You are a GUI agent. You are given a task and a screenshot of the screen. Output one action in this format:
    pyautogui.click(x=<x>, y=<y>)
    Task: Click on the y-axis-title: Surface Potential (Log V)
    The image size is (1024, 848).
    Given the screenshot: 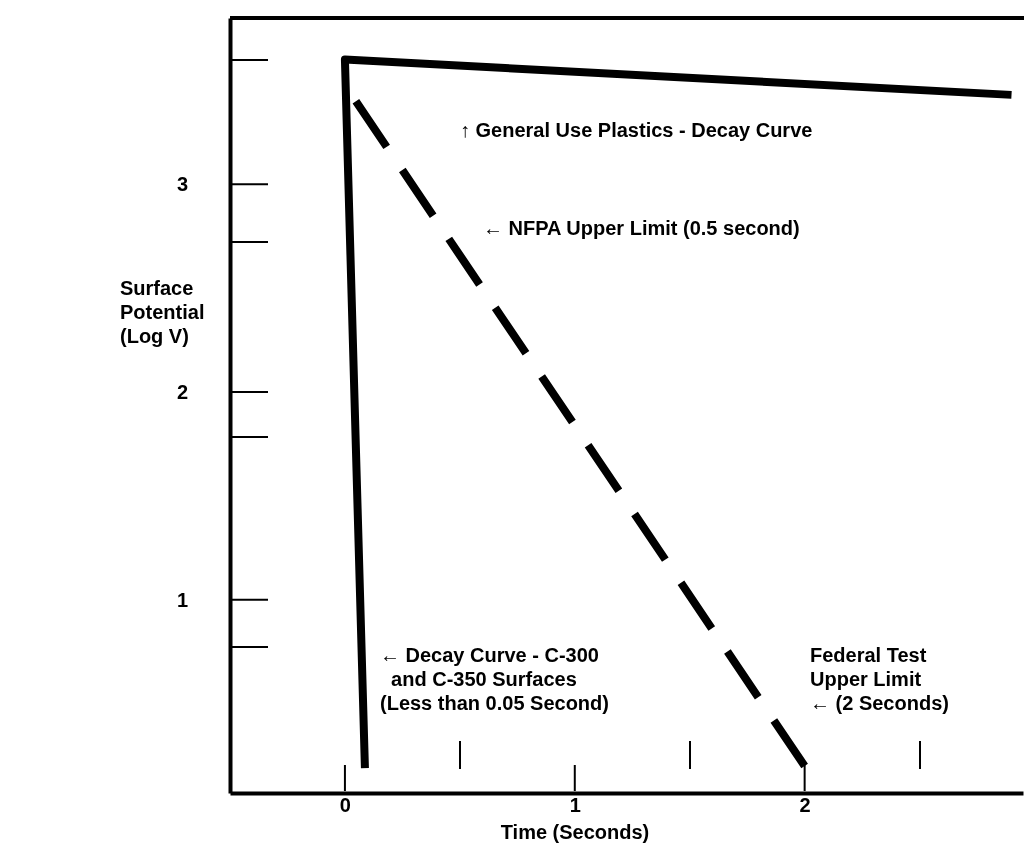 What is the action you would take?
    pyautogui.click(x=162, y=312)
    